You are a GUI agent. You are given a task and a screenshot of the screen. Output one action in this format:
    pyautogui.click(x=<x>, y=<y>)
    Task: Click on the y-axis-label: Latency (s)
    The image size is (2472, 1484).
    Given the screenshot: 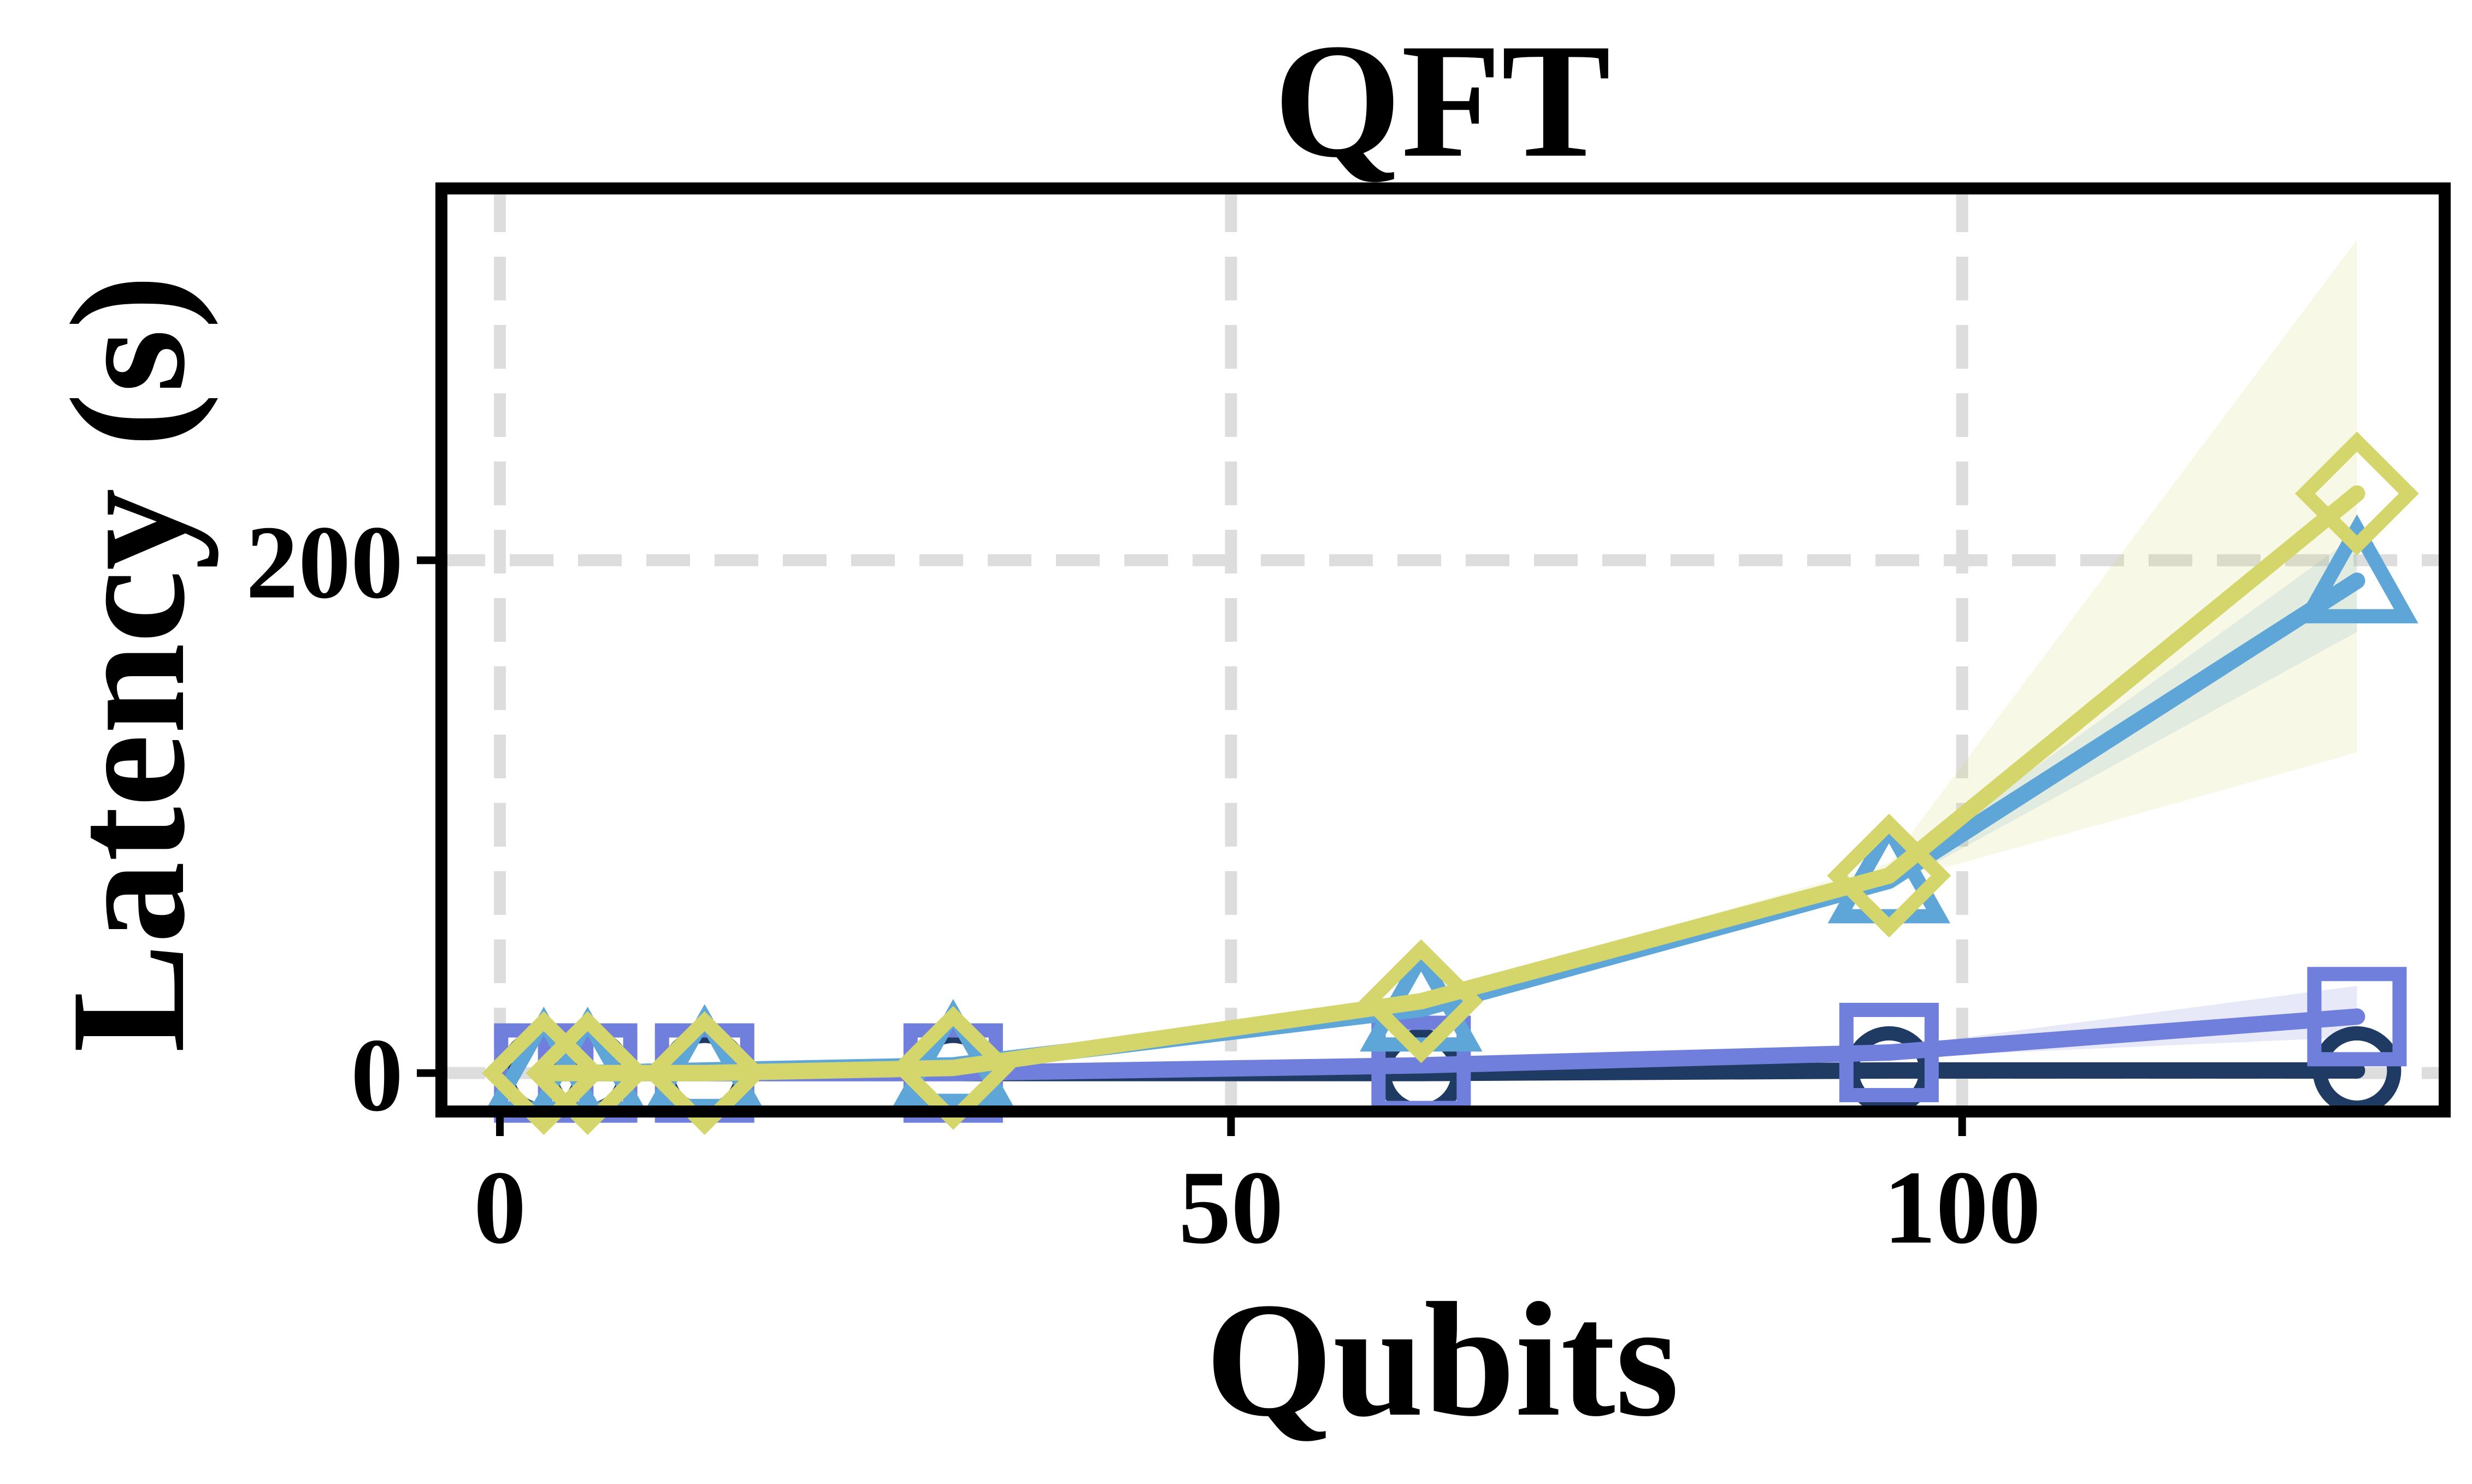 What is the action you would take?
    pyautogui.click(x=128, y=664)
    